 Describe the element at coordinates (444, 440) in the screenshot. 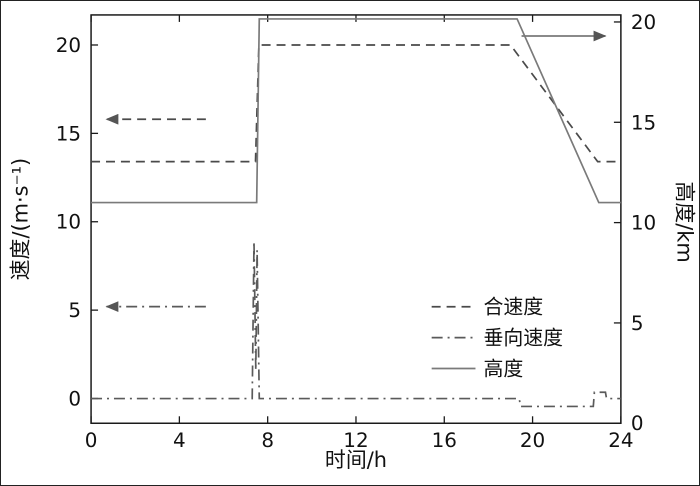

I see `x-tick-label: 16` at that location.